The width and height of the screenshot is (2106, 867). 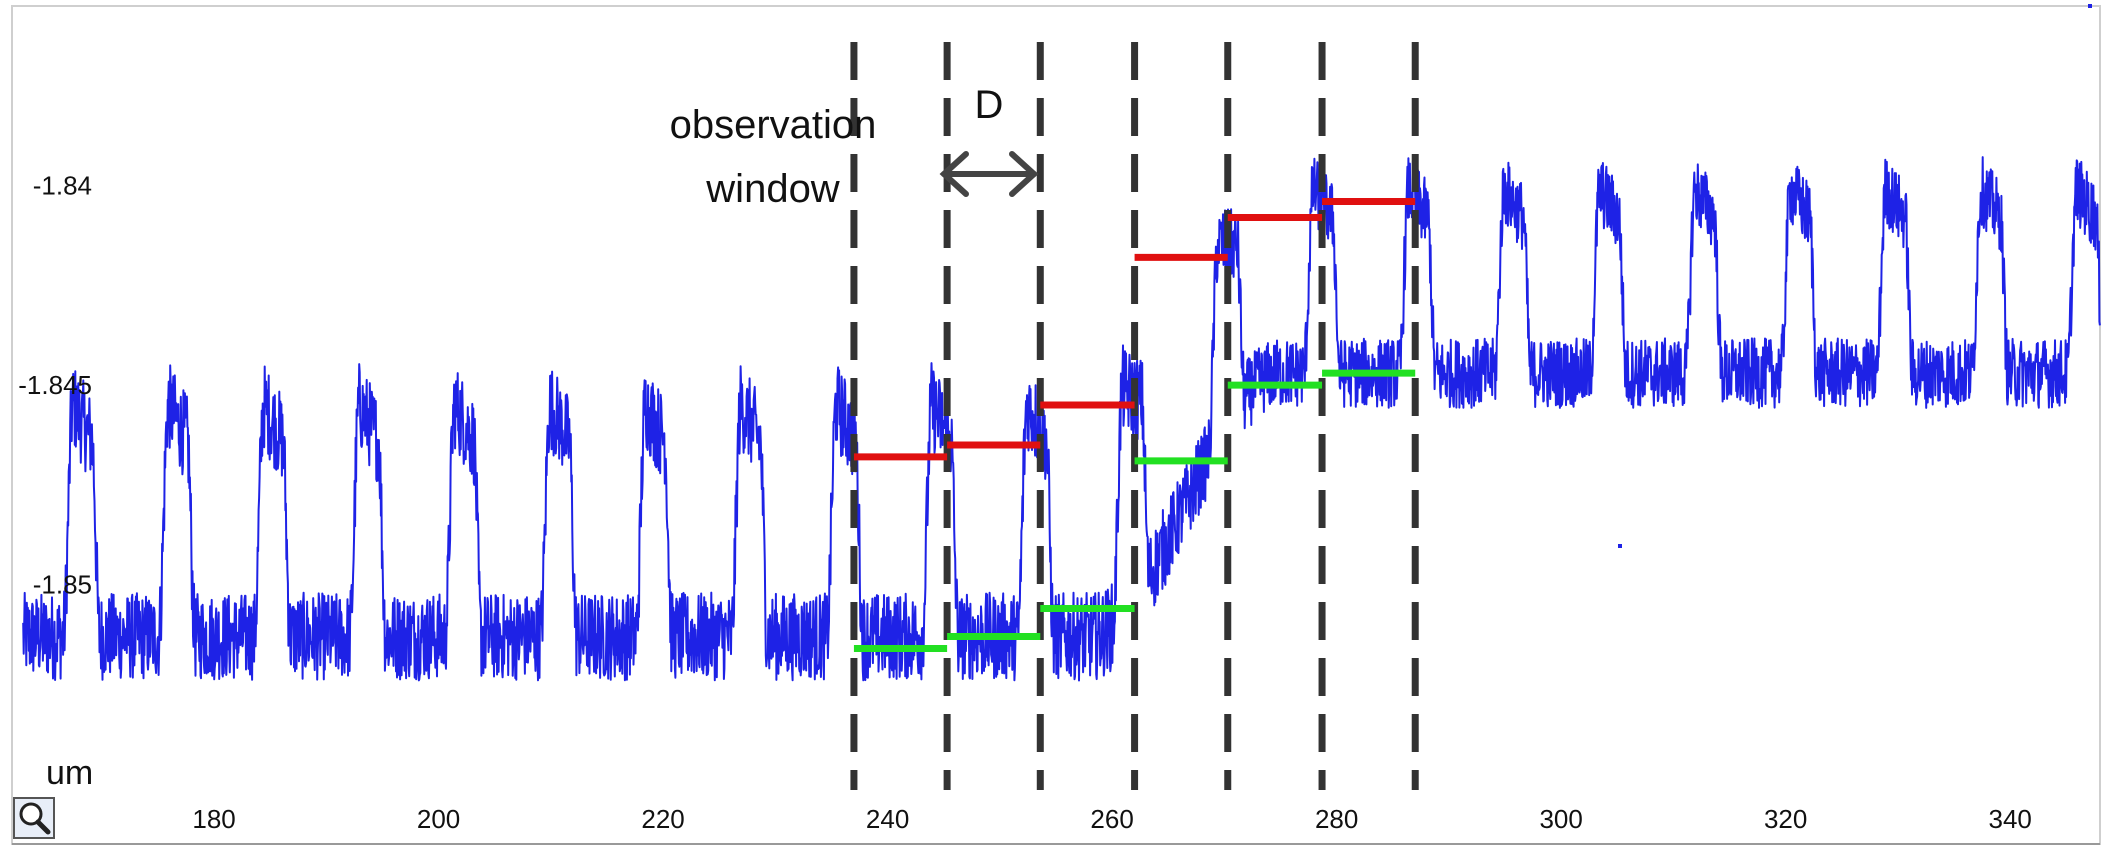 I want to click on zoom-button, so click(x=34, y=818).